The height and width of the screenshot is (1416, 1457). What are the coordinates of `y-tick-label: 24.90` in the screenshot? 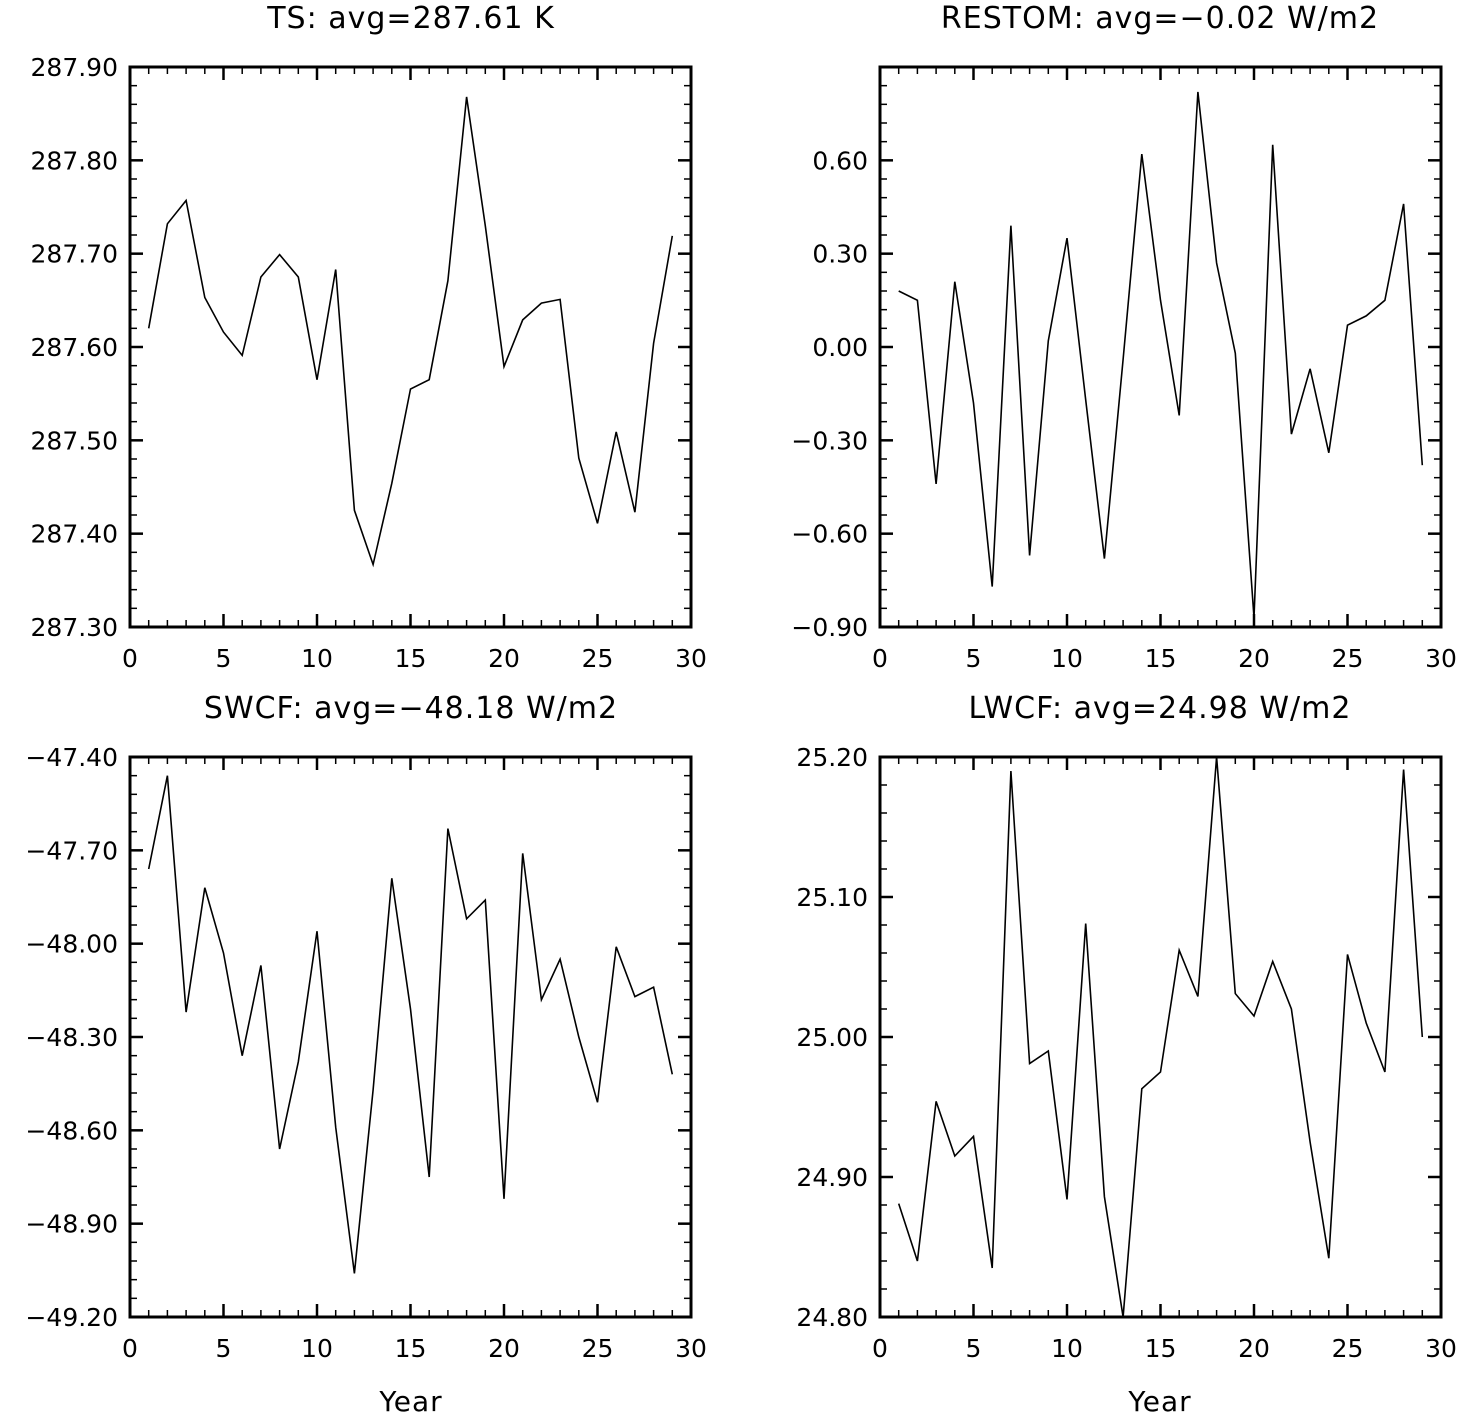 It's located at (832, 1177).